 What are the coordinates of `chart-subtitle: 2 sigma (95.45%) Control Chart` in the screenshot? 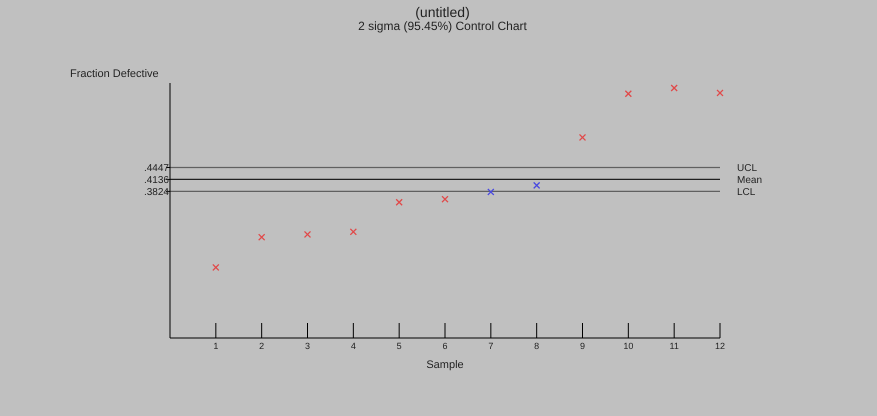 It's located at (443, 26).